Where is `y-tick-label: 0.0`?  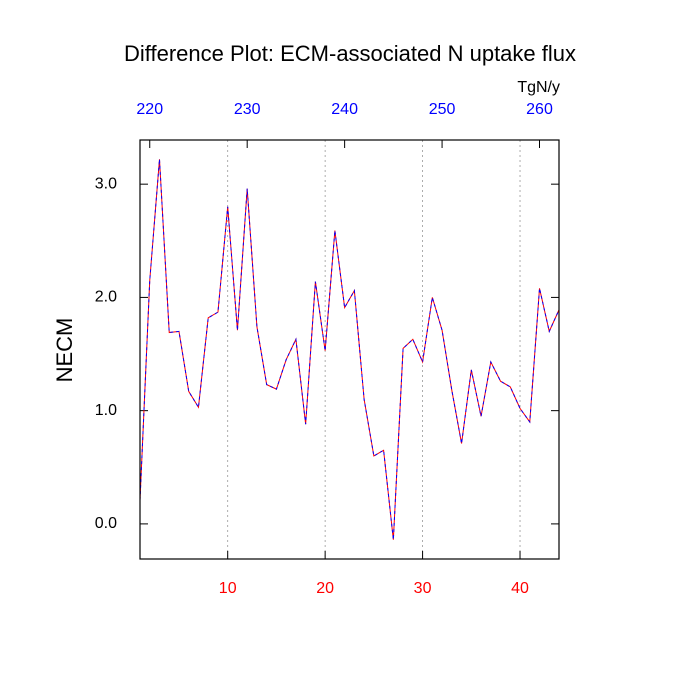
y-tick-label: 0.0 is located at coordinates (106, 523).